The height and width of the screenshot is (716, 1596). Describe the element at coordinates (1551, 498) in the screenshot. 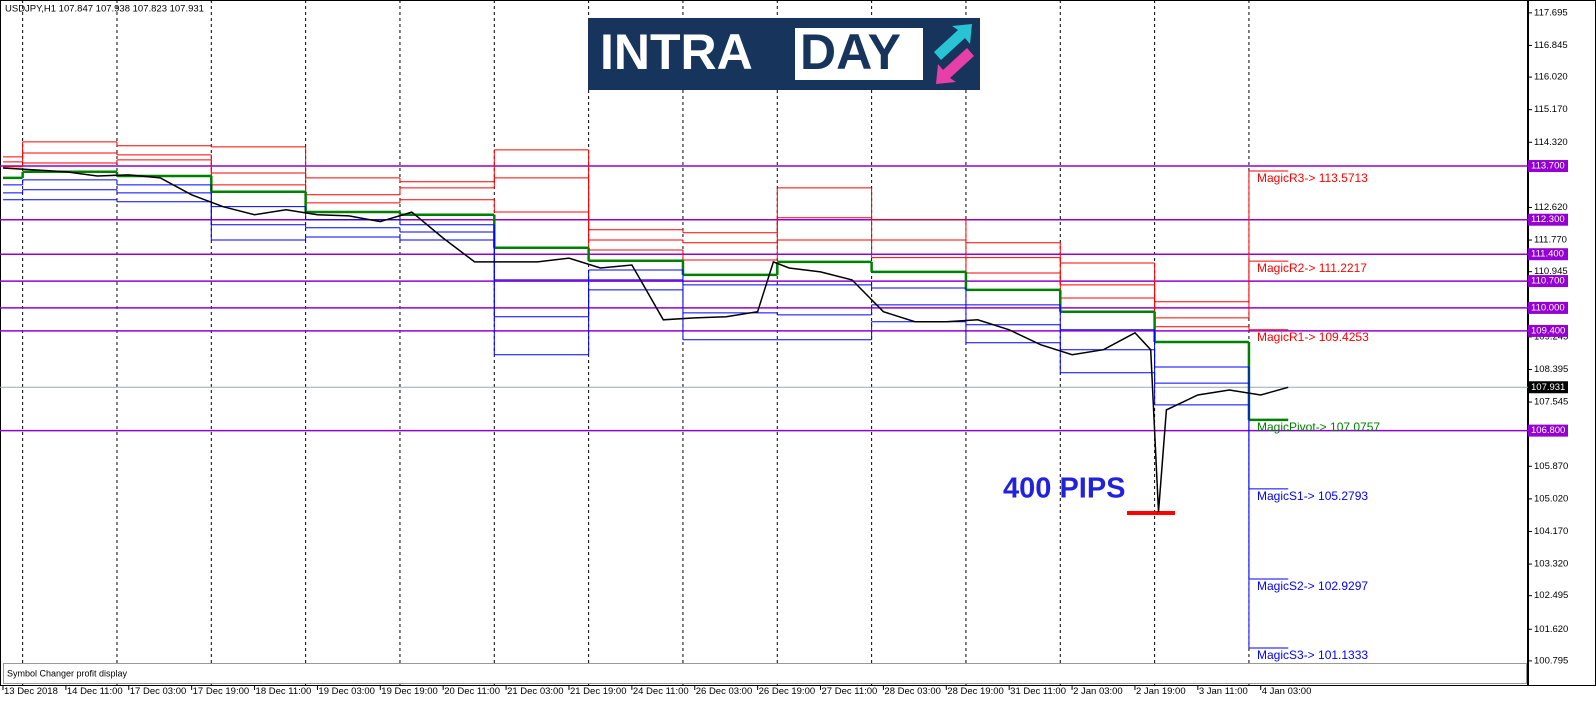

I see `y-tick-label: 105.020` at that location.